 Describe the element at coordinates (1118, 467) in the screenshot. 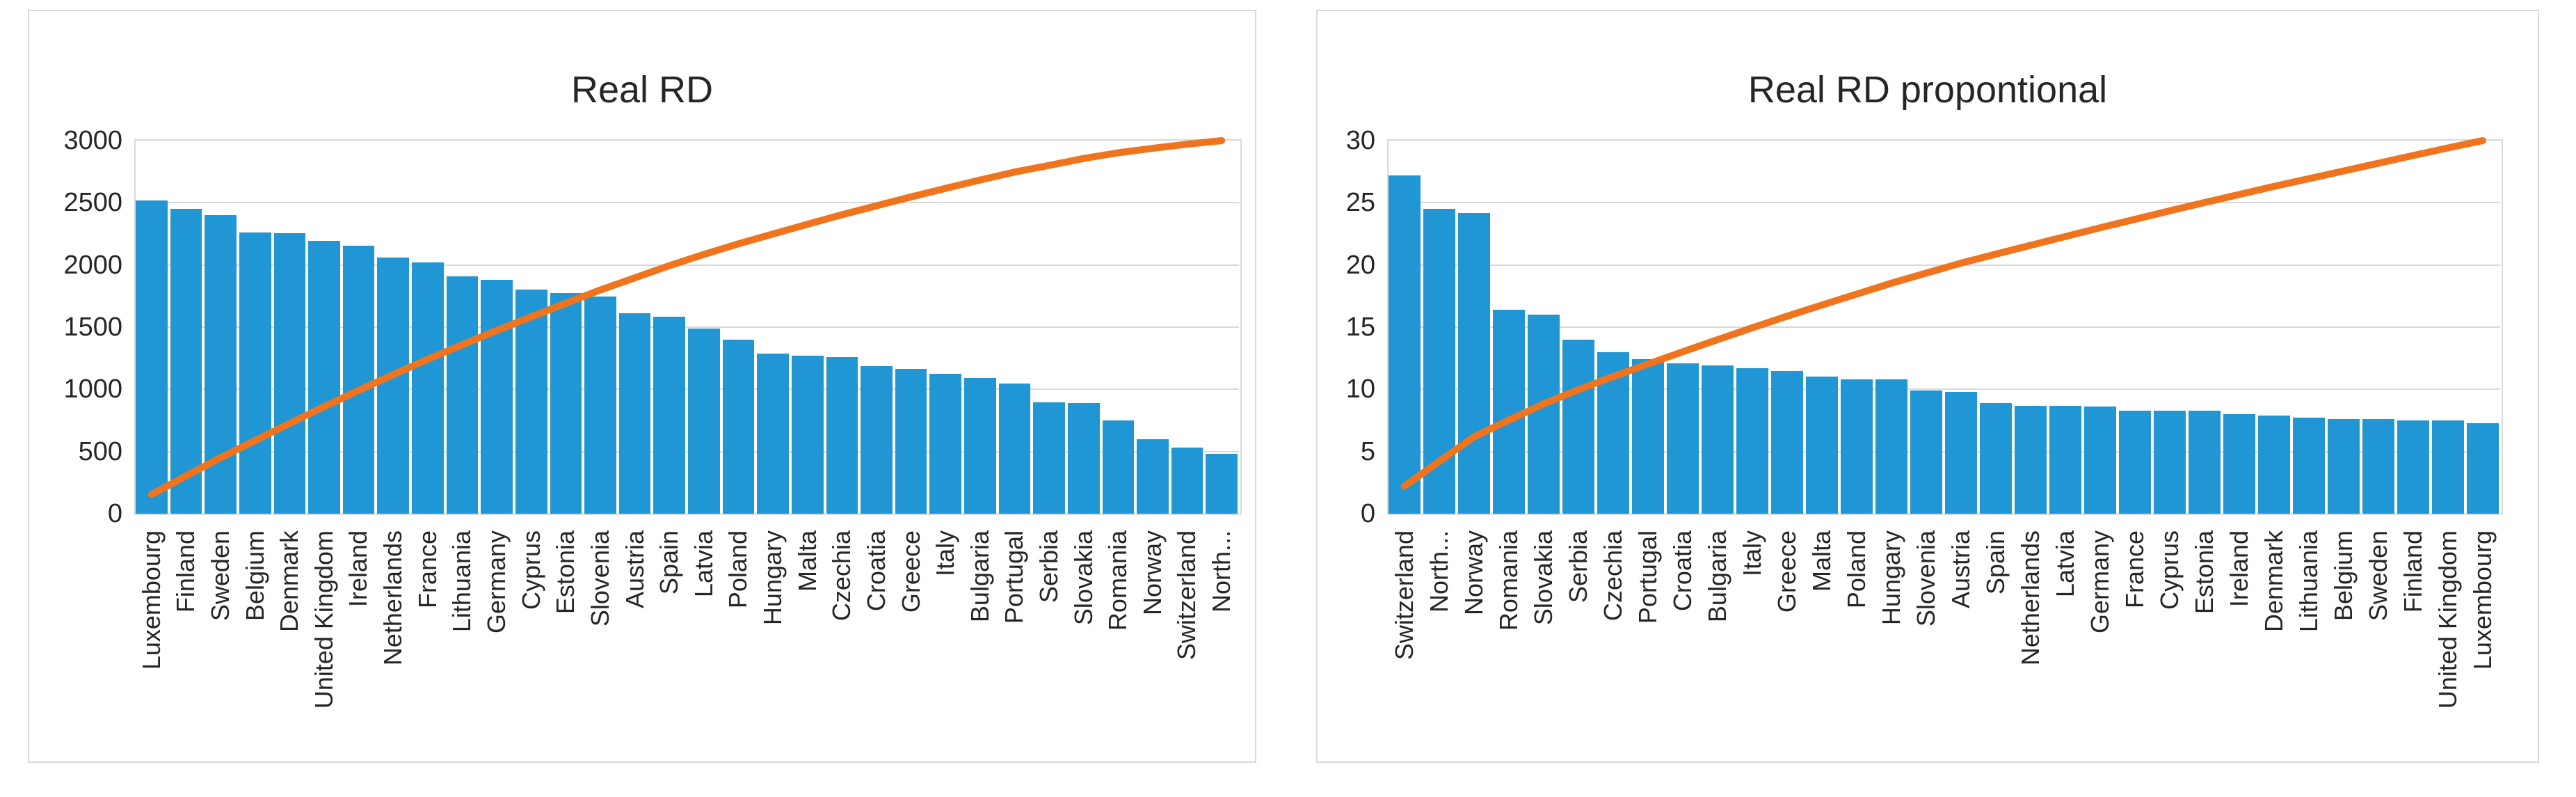

I see `bar-romania` at that location.